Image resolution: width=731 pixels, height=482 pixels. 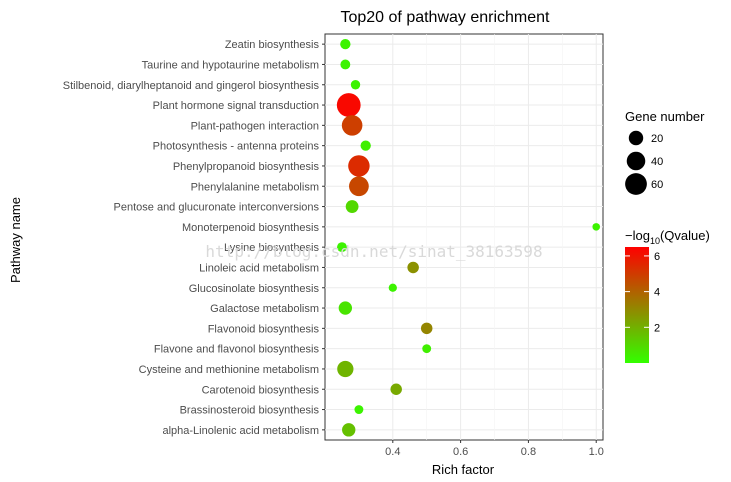 I want to click on y-tick-label: Carotenoid biosynthesis, so click(x=261, y=390).